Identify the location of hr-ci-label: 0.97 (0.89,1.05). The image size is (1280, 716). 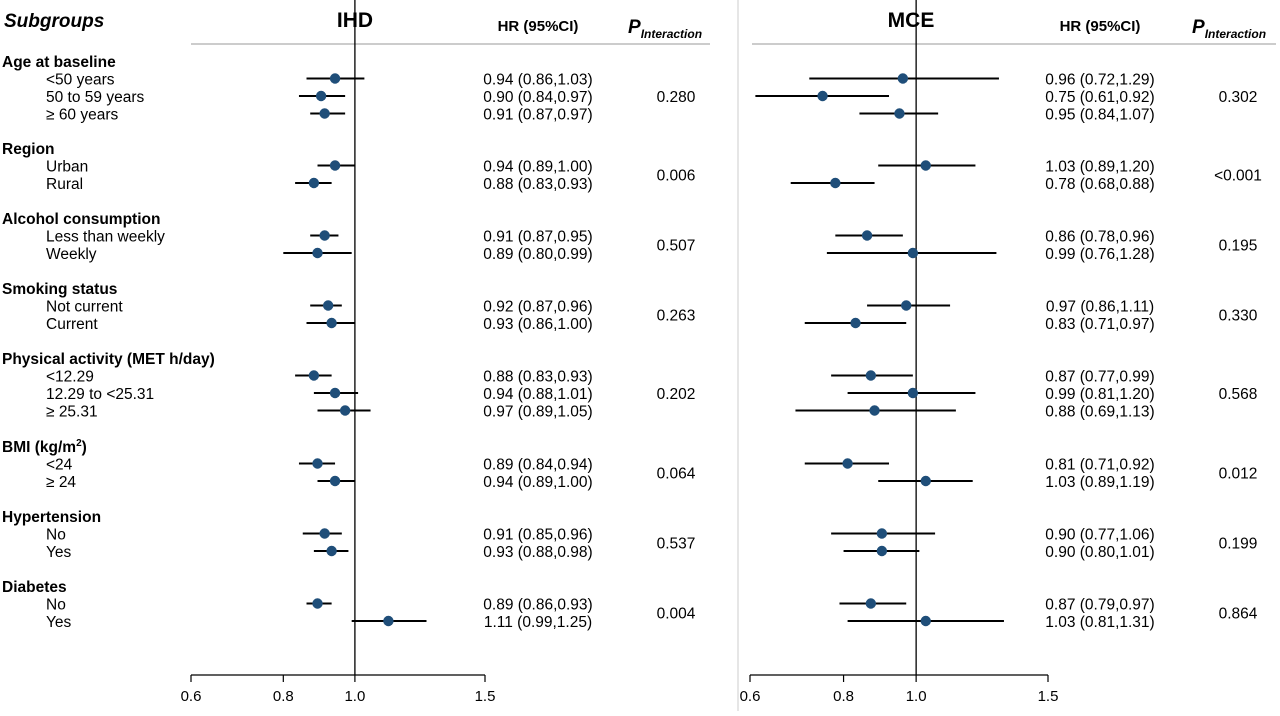
(537, 412).